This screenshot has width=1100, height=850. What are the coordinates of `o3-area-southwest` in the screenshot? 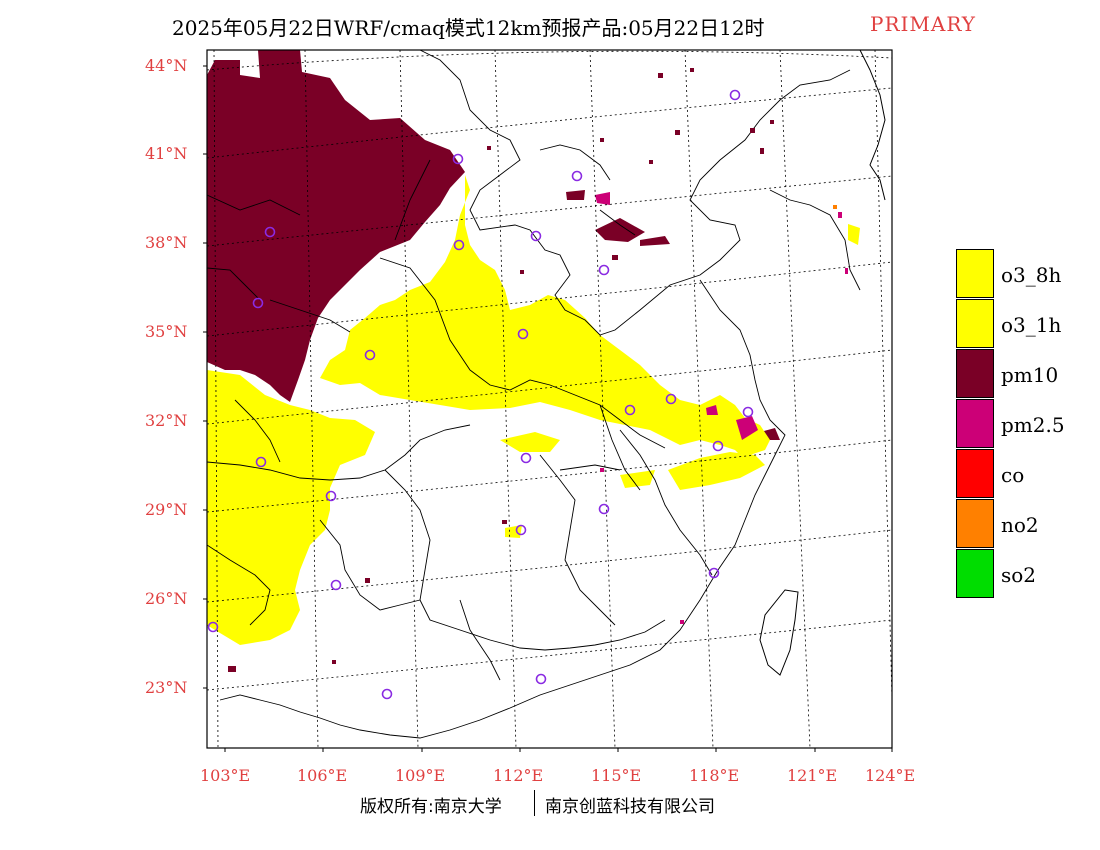 It's located at (291, 507).